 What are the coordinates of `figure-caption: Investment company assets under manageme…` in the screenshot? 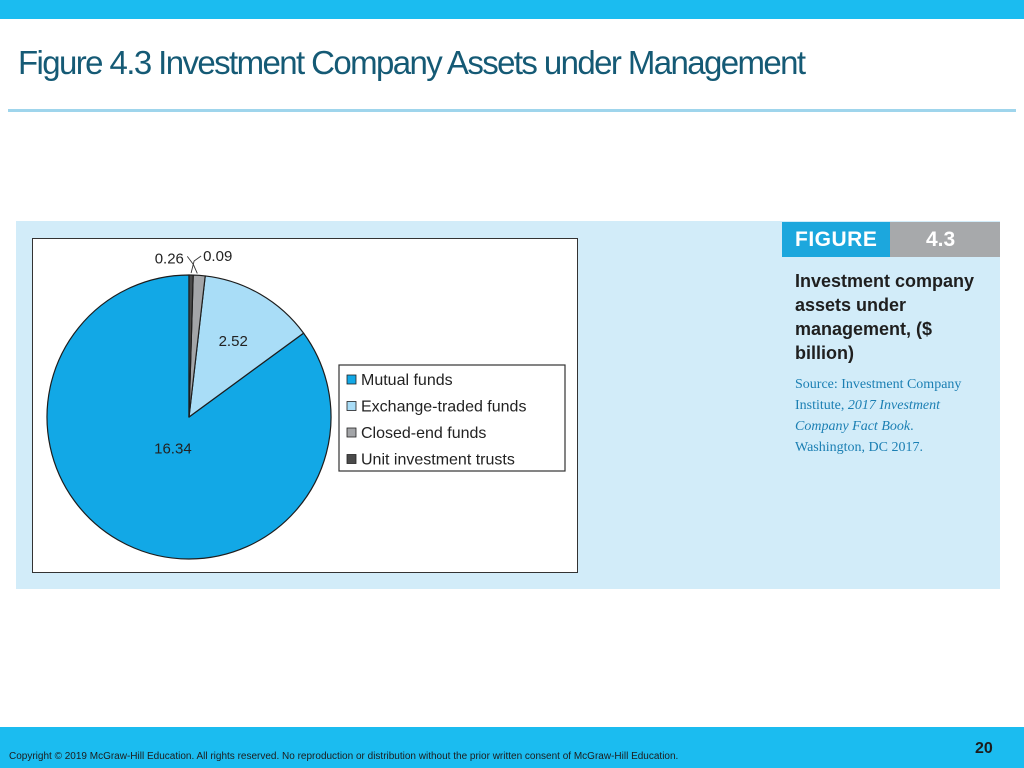 It's located at (885, 317).